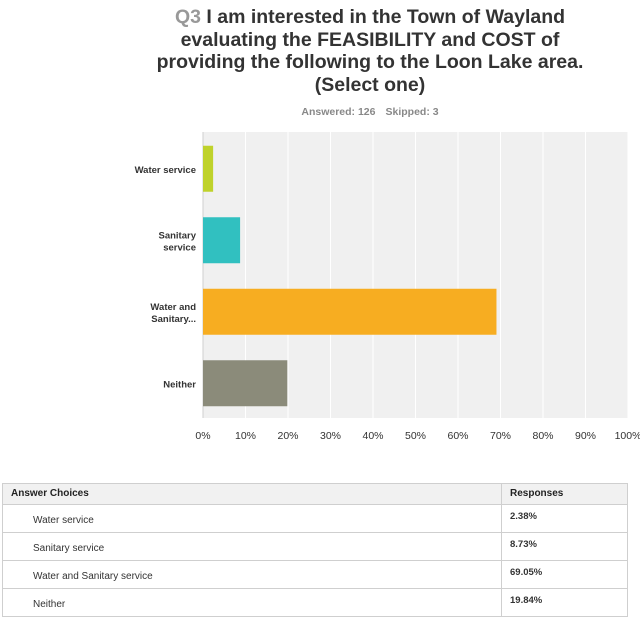 The width and height of the screenshot is (640, 621). I want to click on table-row: Water and Sanitary service 69.05%, so click(315, 574).